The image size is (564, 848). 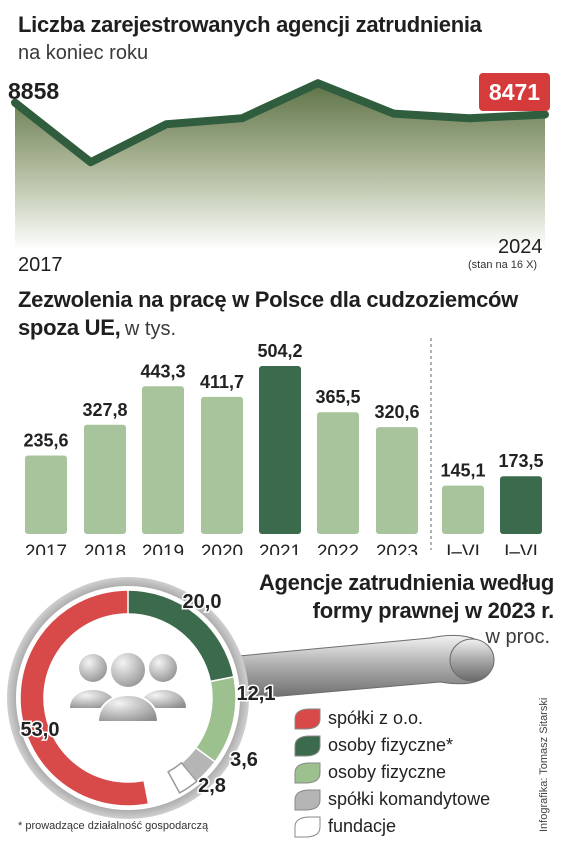 What do you see at coordinates (166, 124) in the screenshot?
I see `line-point-2019` at bounding box center [166, 124].